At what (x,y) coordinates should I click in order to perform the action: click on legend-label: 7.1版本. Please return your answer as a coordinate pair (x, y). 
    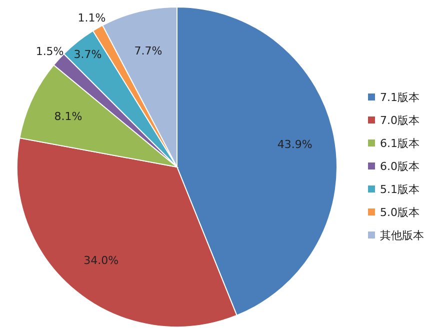
    Looking at the image, I should click on (400, 97).